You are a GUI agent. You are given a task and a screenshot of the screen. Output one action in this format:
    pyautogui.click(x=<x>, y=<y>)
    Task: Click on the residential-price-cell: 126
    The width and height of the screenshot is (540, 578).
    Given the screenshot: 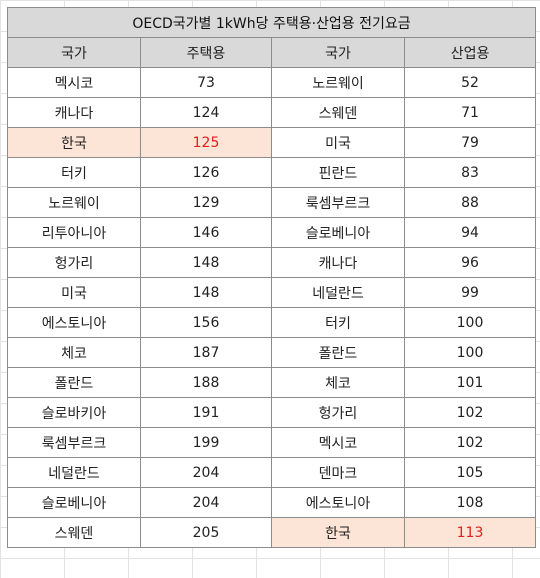 What is the action you would take?
    pyautogui.click(x=206, y=172)
    